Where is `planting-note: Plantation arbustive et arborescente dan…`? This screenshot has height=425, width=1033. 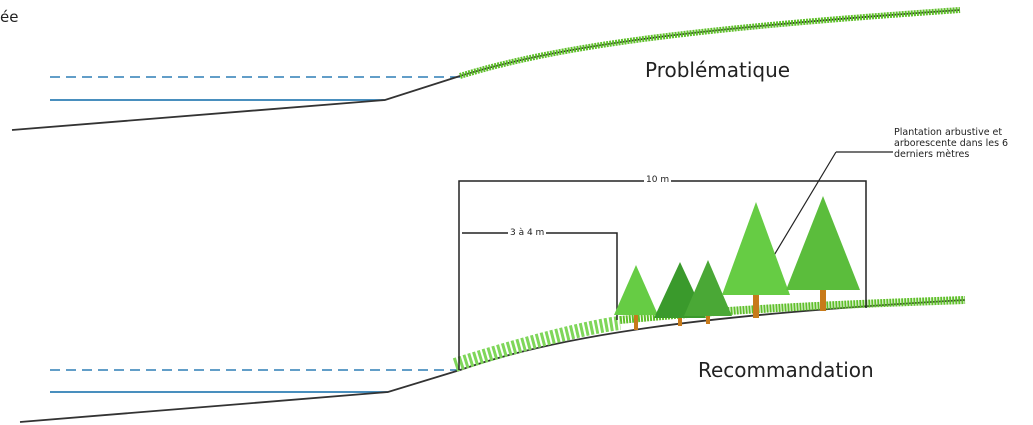
planting-note: Plantation arbustive et arborescente dan… is located at coordinates (951, 143).